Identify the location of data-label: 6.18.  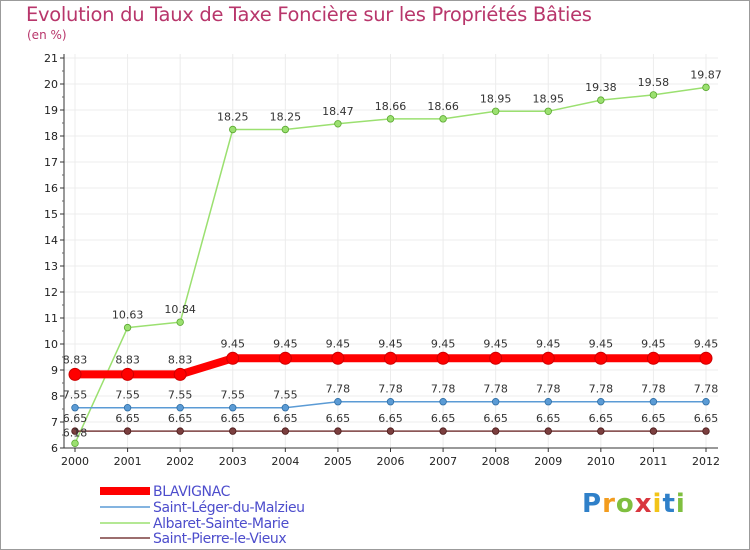
(75, 432).